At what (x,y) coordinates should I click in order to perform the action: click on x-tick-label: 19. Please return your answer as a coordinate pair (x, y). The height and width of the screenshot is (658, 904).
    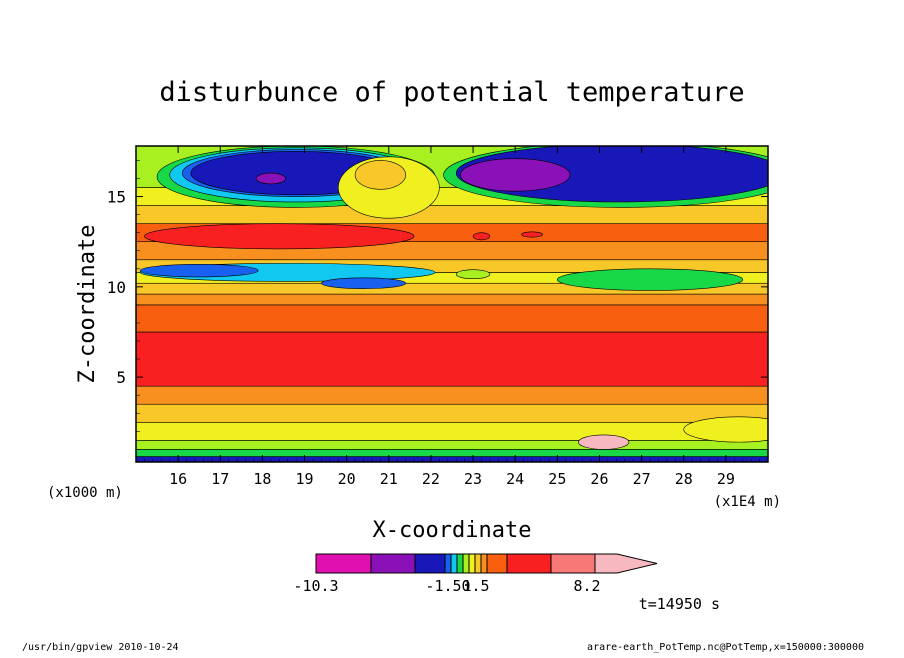
    Looking at the image, I should click on (305, 479).